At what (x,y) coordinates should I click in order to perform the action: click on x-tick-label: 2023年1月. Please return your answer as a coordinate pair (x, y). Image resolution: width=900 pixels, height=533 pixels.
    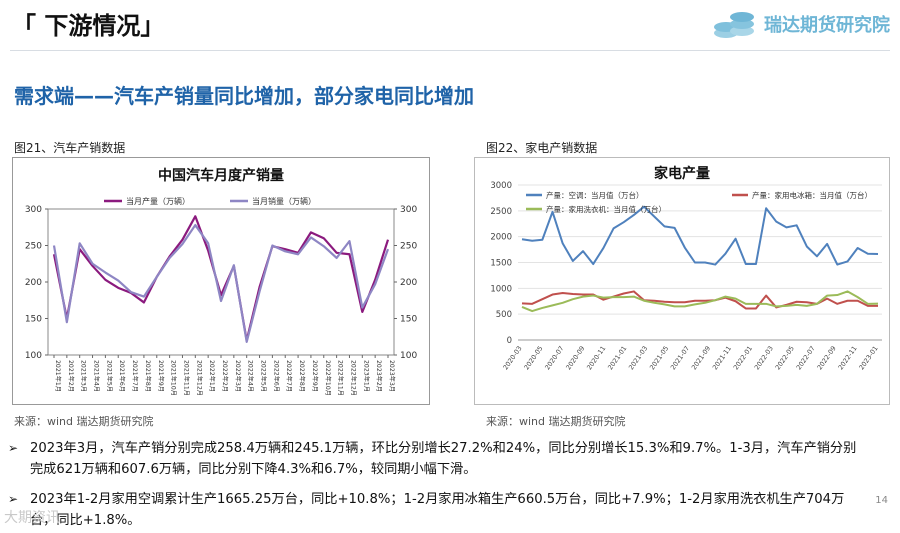
    Looking at the image, I should click on (366, 376).